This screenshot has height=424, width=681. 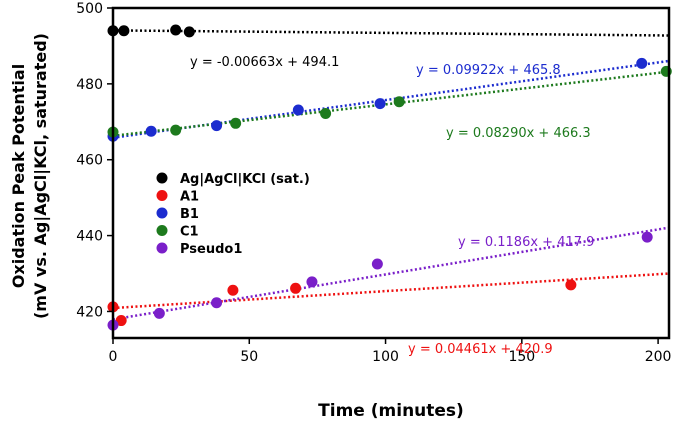 What do you see at coordinates (391, 411) in the screenshot?
I see `x-axis-title: Time (minutes)` at bounding box center [391, 411].